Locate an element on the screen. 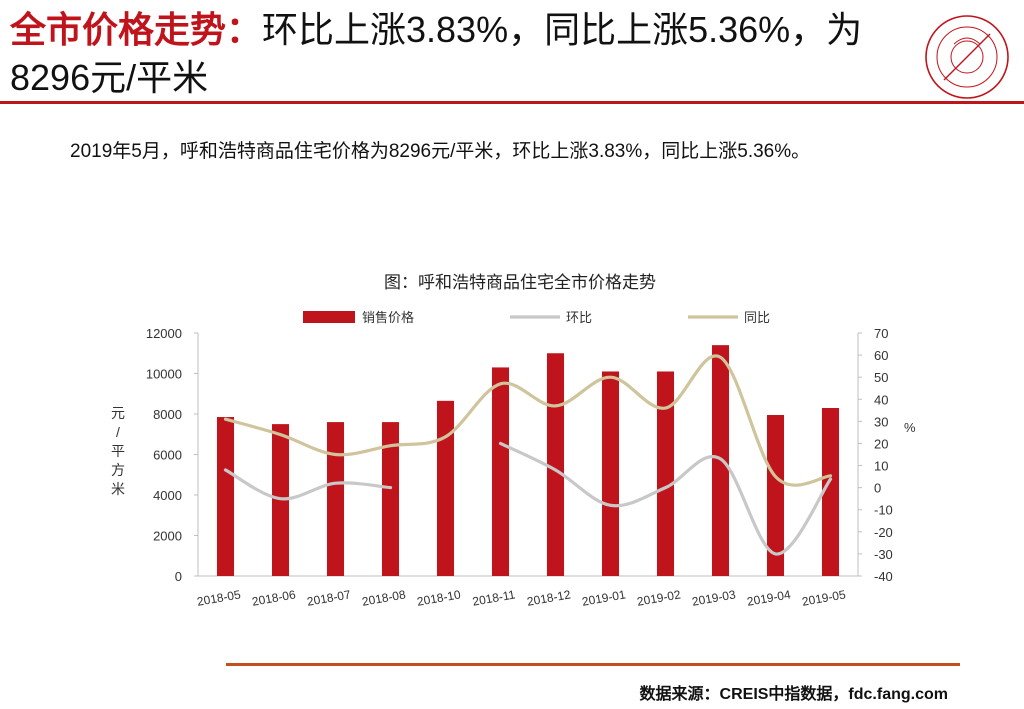  x-tick-label: 2019-04 is located at coordinates (769, 597).